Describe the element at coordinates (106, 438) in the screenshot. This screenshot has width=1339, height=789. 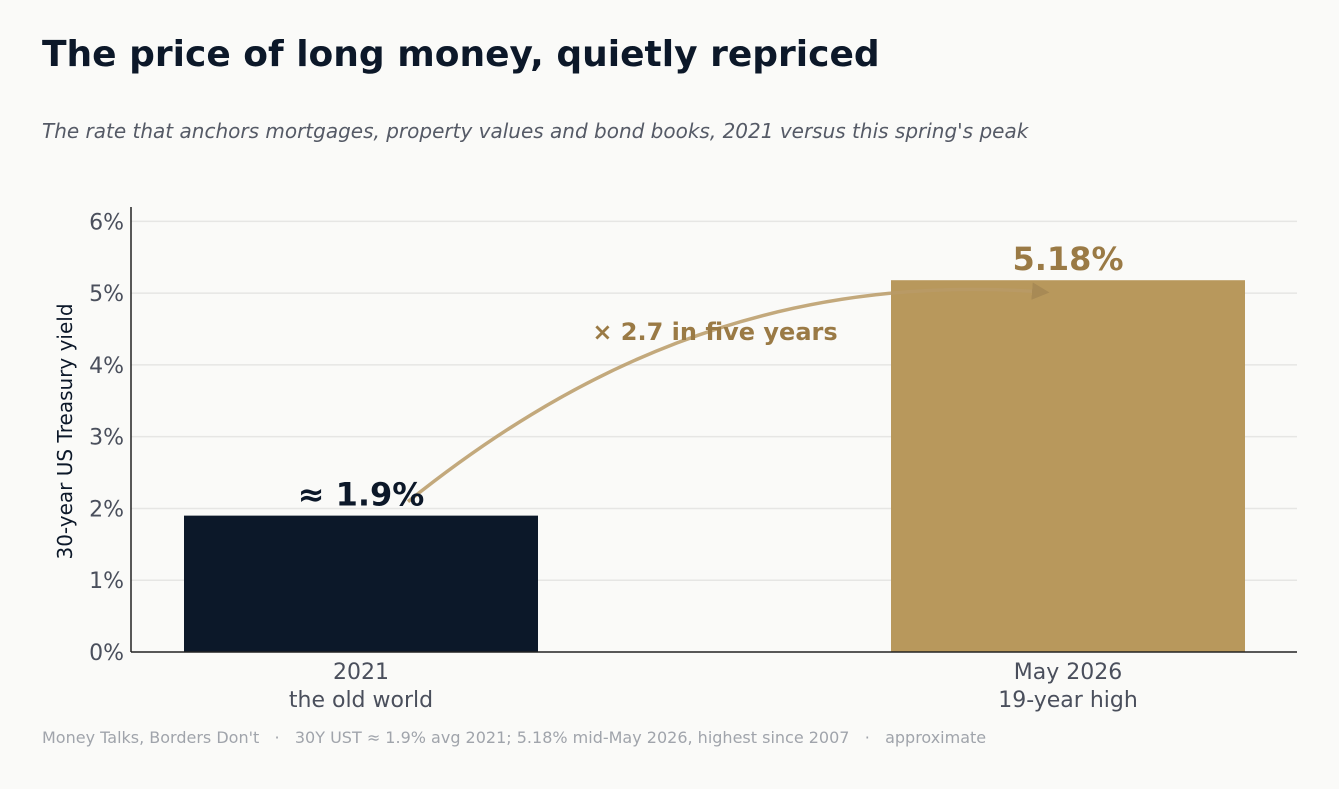
I see `y-tick-label: 3%` at that location.